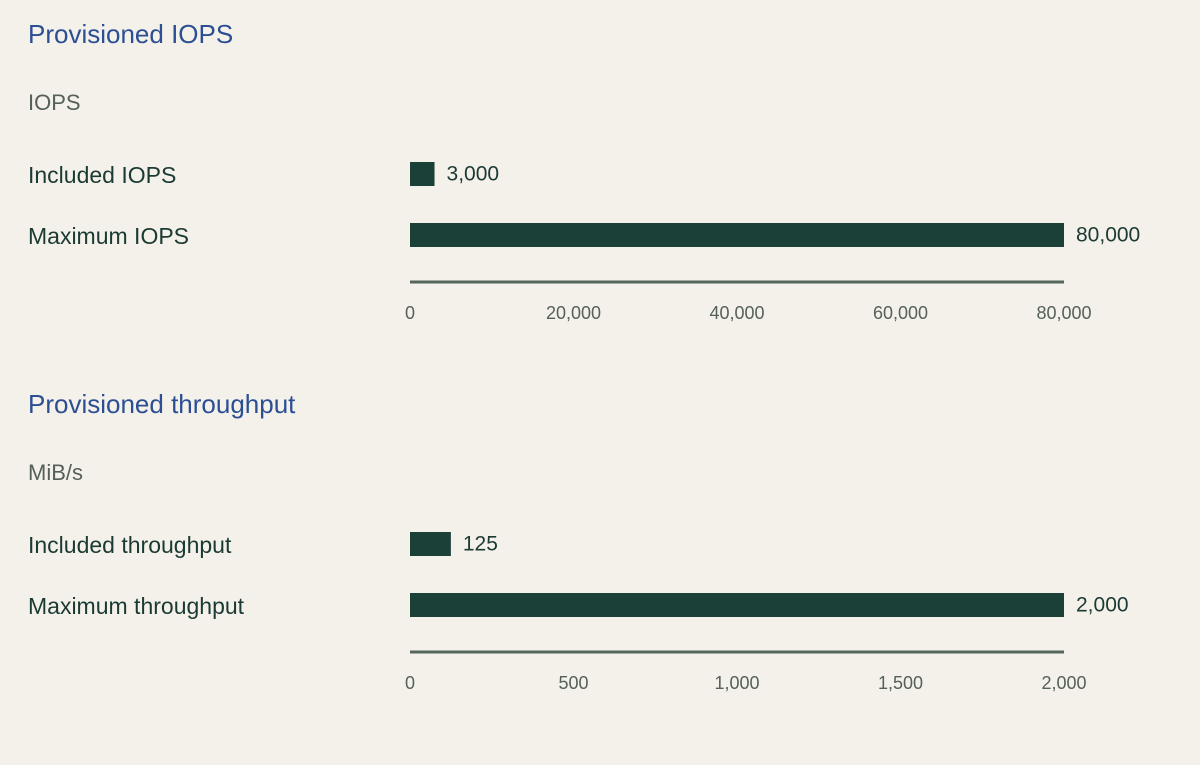 This screenshot has width=1200, height=765. I want to click on x-tick-label: 40,000, so click(736, 313).